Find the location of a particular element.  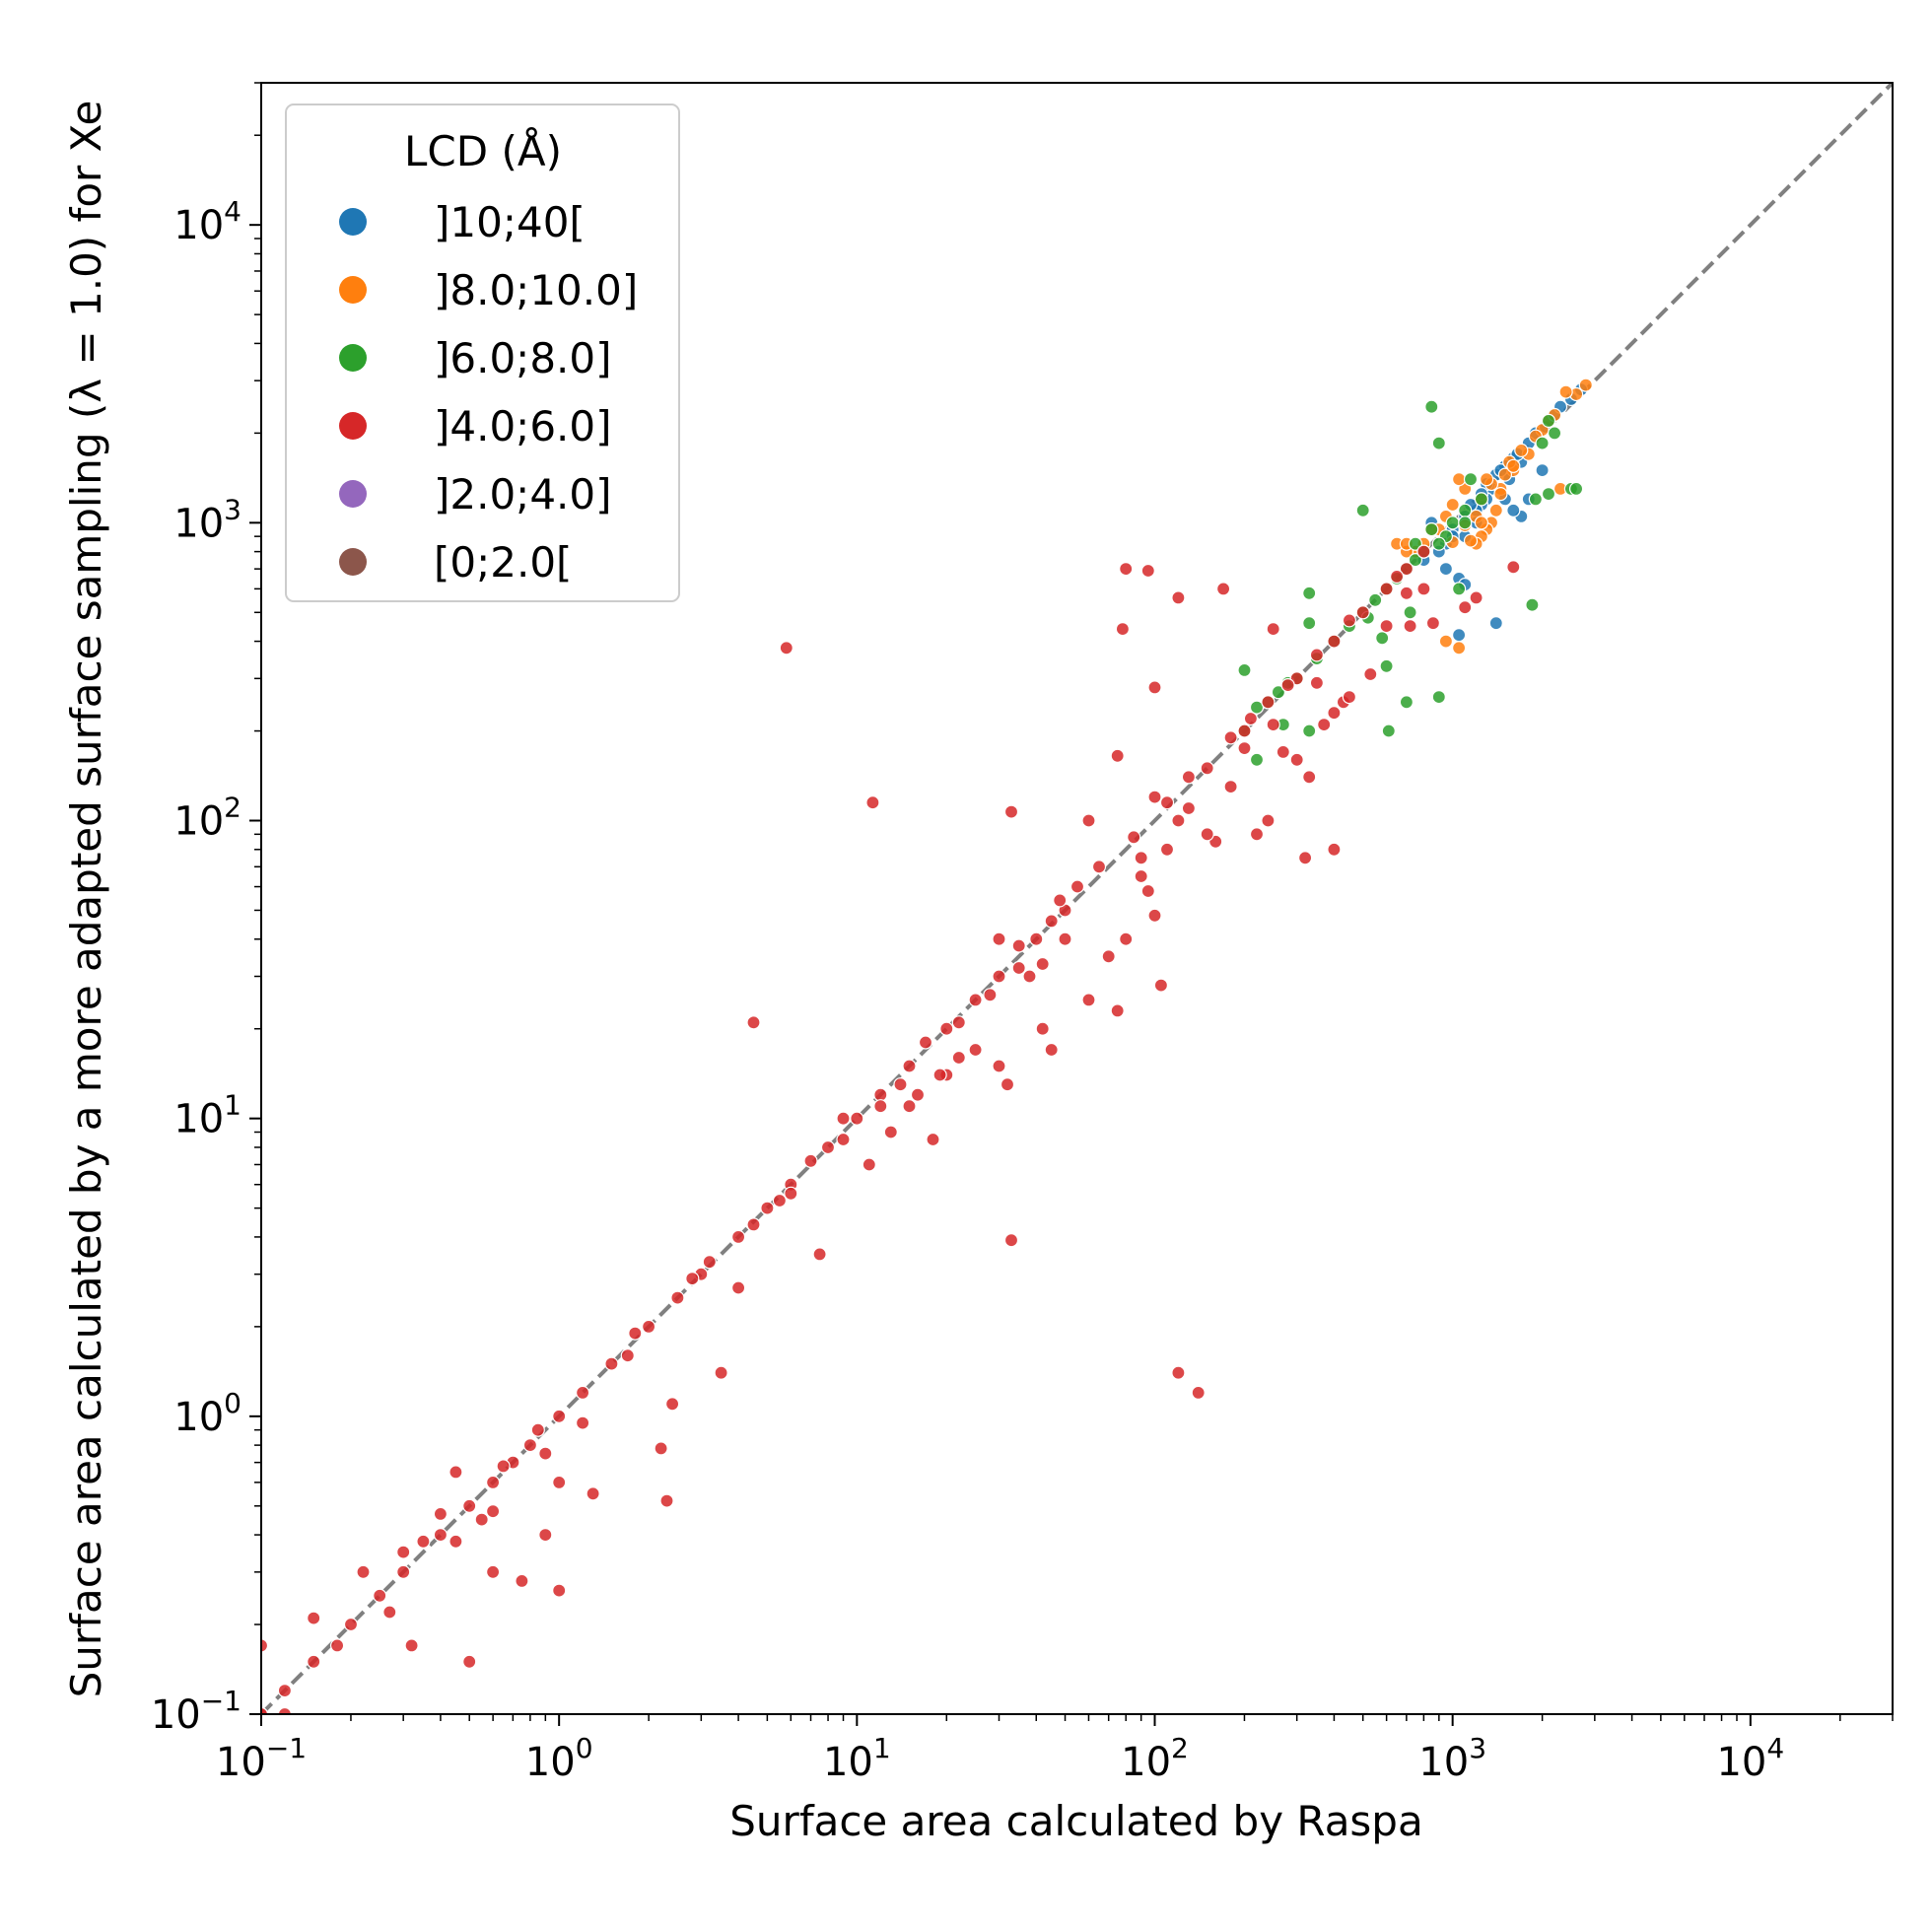

legend-item: ]2.0;4.0] is located at coordinates (476, 494).